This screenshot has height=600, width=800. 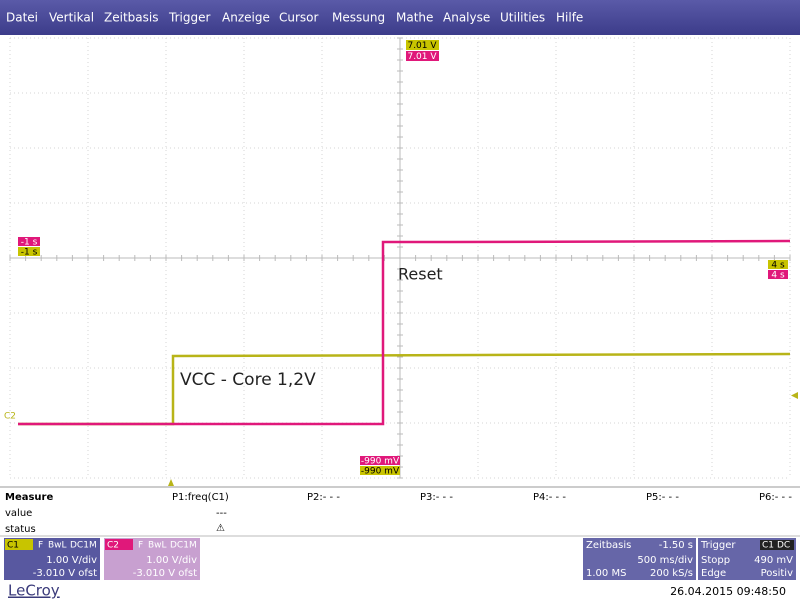 I want to click on c2-level-marker, so click(x=422, y=56).